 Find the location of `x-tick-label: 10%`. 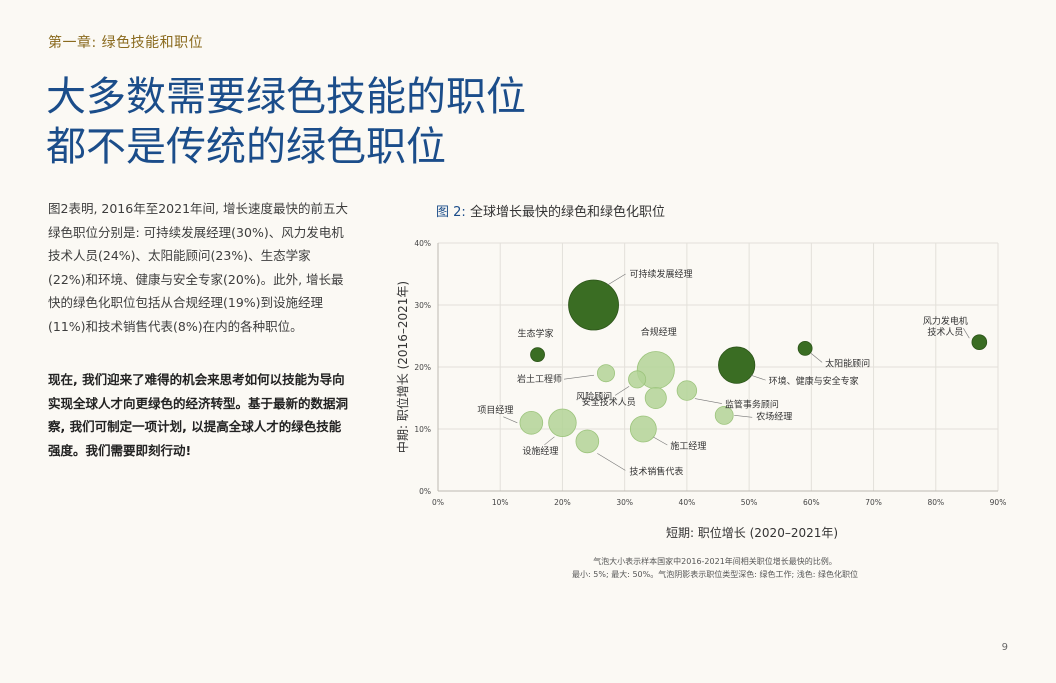

x-tick-label: 10% is located at coordinates (500, 502).